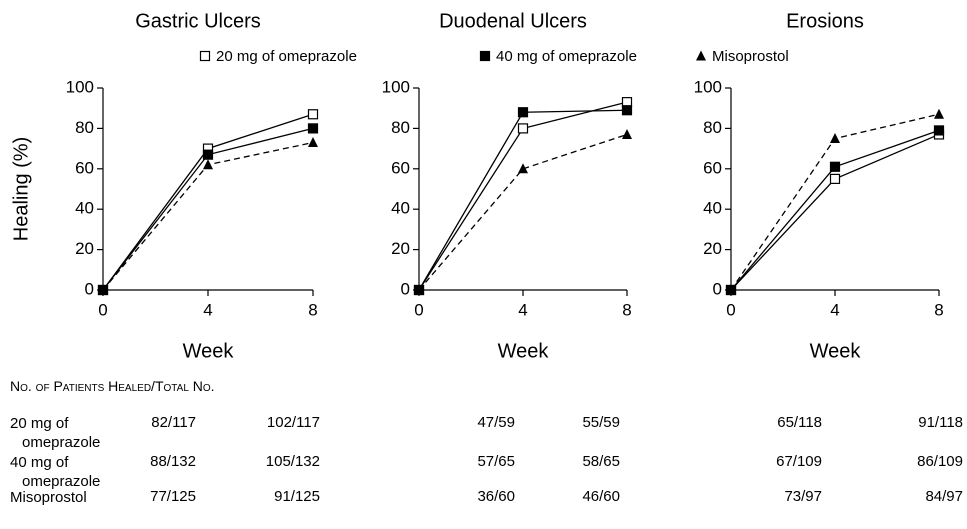 The height and width of the screenshot is (529, 967). What do you see at coordinates (297, 496) in the screenshot?
I see `table-cell: 91/125` at bounding box center [297, 496].